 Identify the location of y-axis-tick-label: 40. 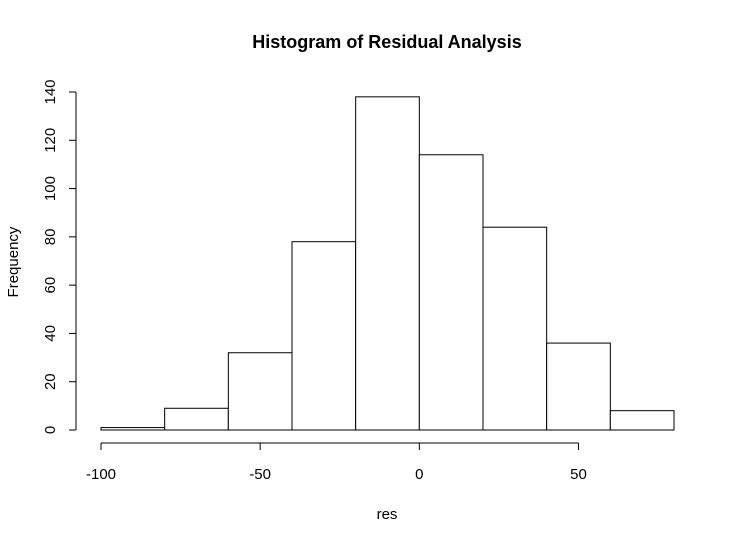
(50, 333).